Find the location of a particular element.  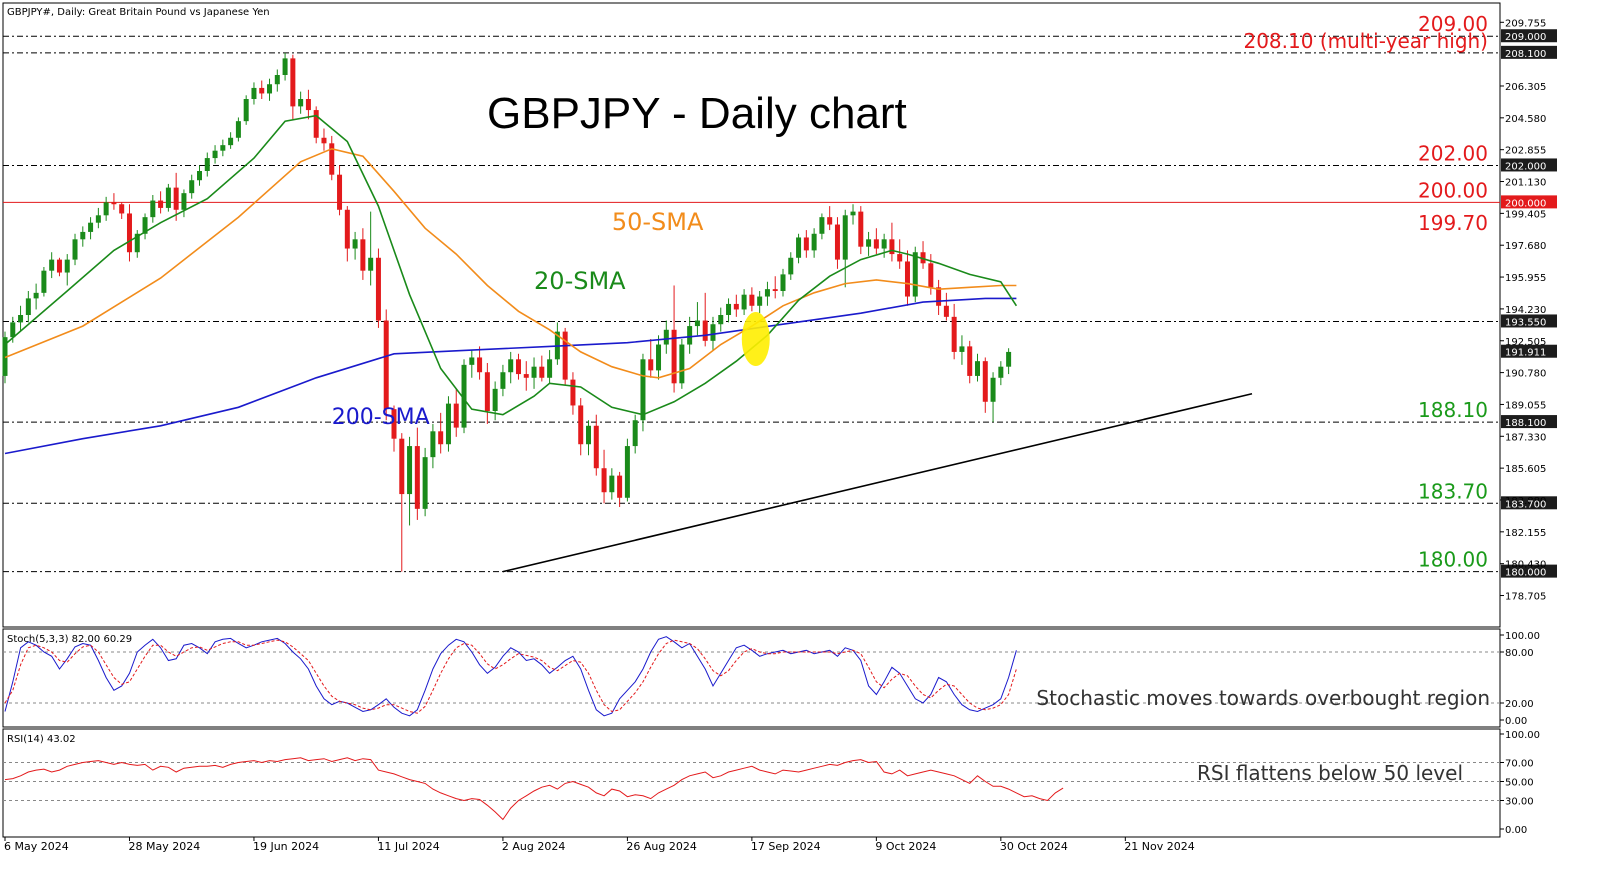

x-tick-label: 17 Sep 2024 is located at coordinates (786, 846).